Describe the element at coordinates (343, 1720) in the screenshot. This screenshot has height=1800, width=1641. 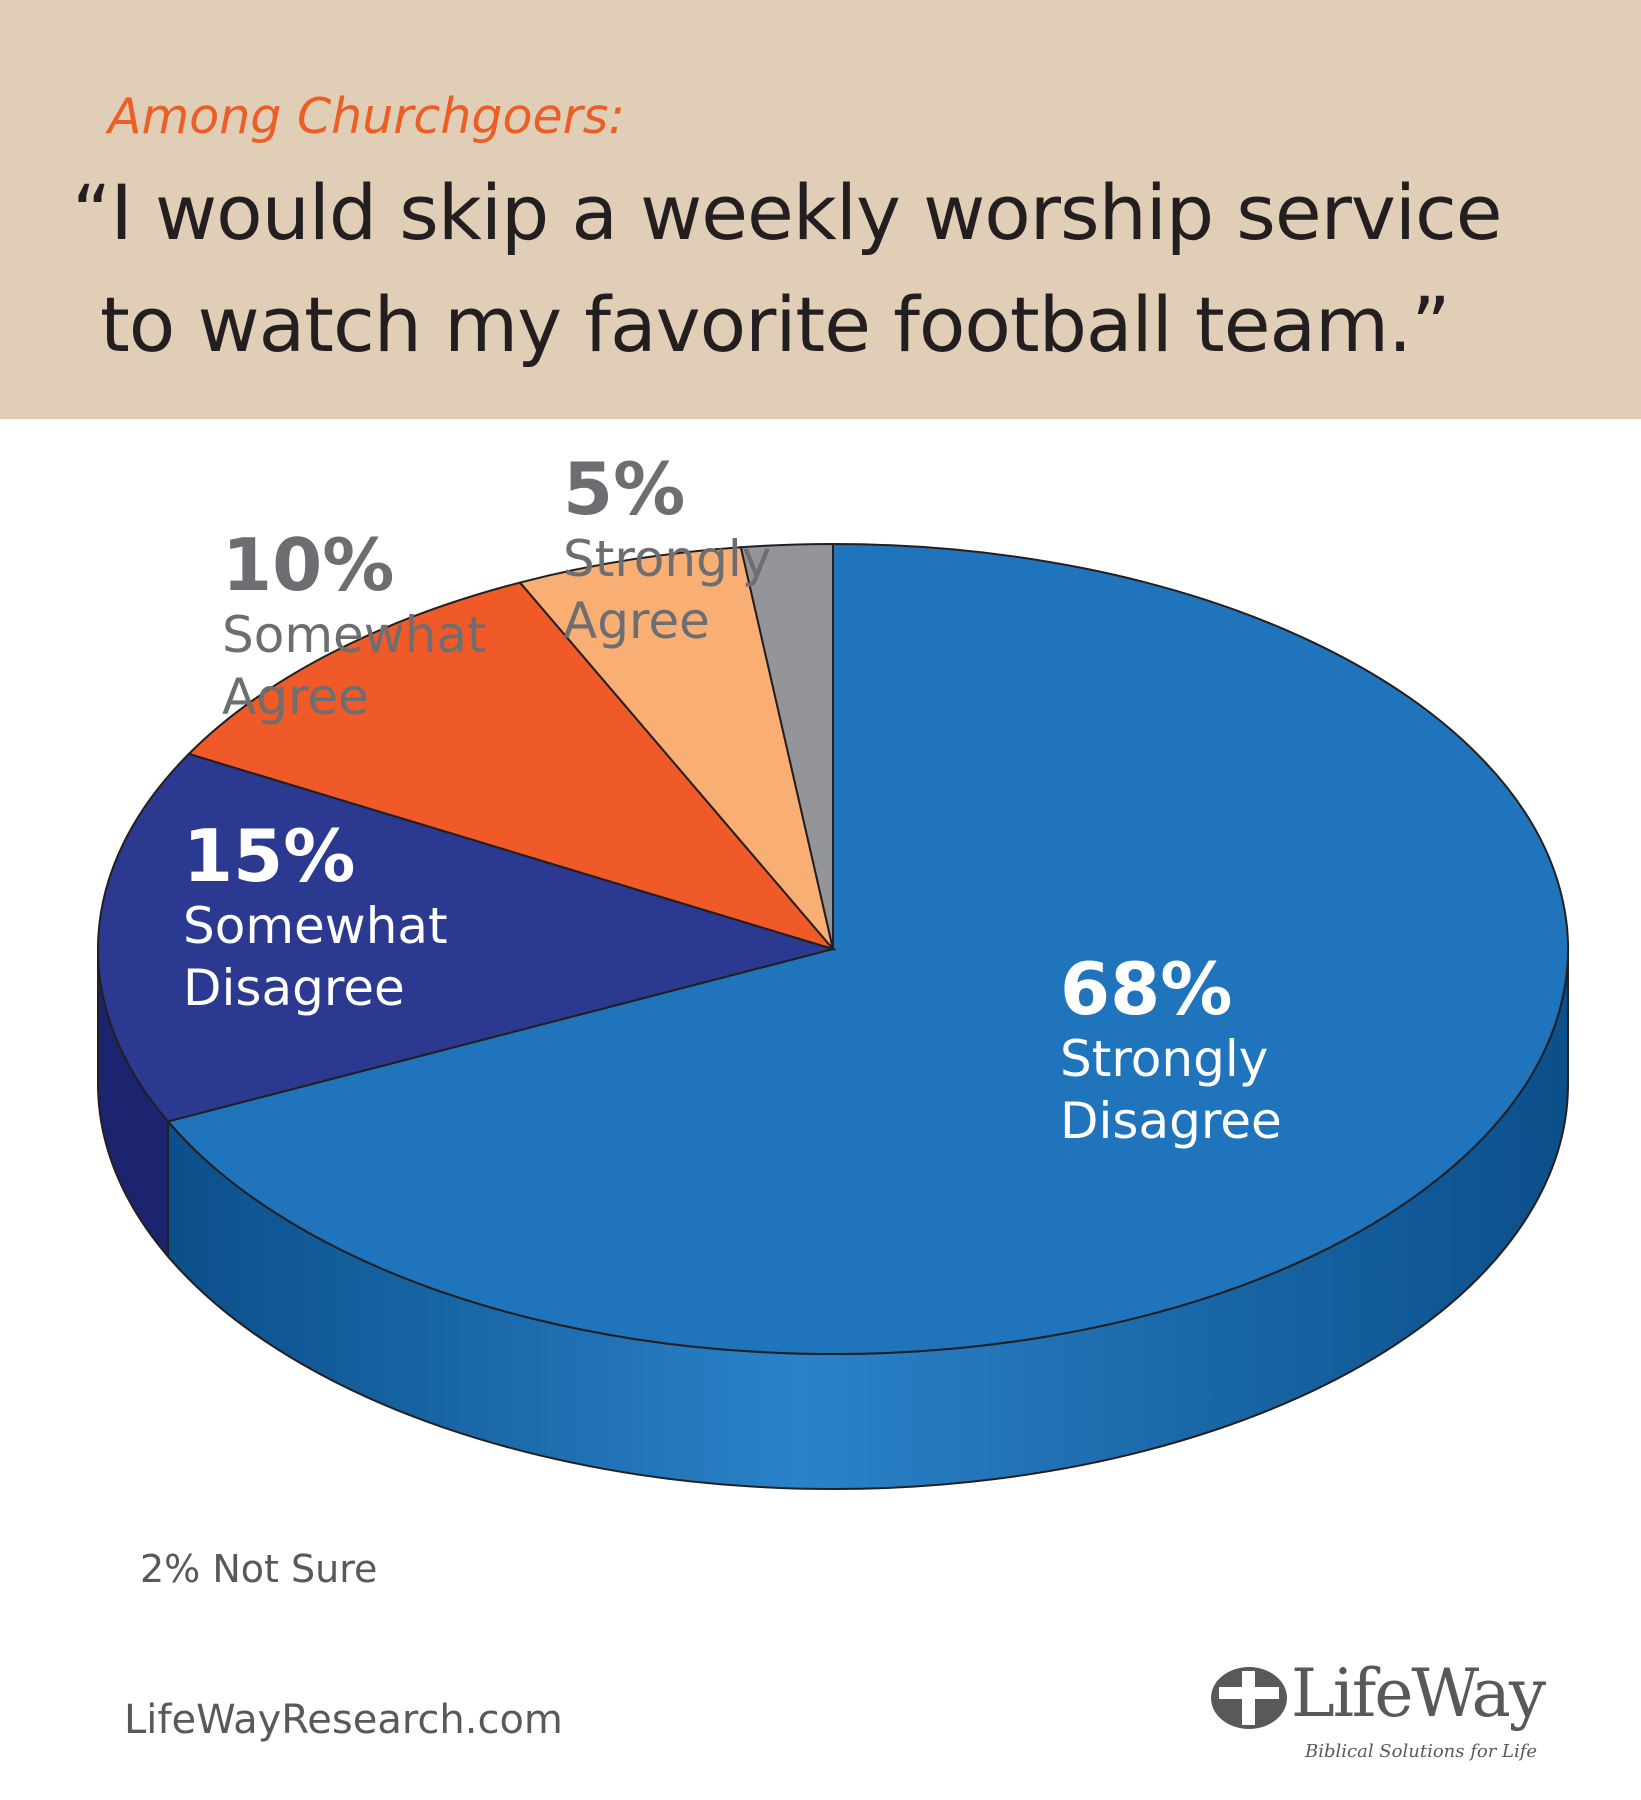
I see `website-link: LifeWayResearch.com` at that location.